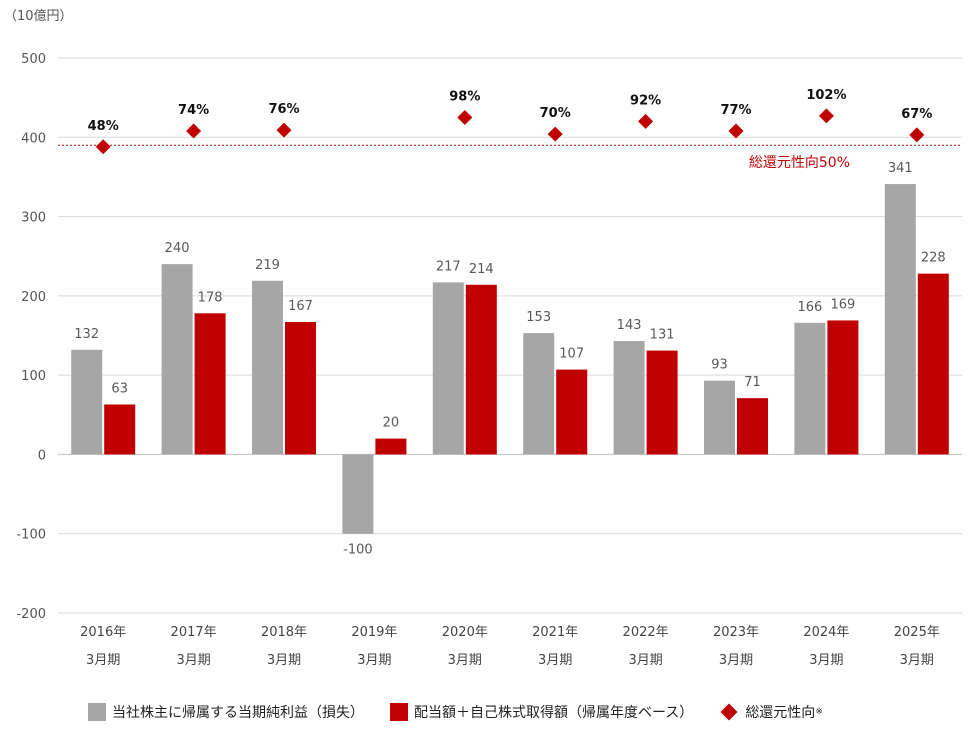  I want to click on x-tick-label: 2021年, so click(555, 632).